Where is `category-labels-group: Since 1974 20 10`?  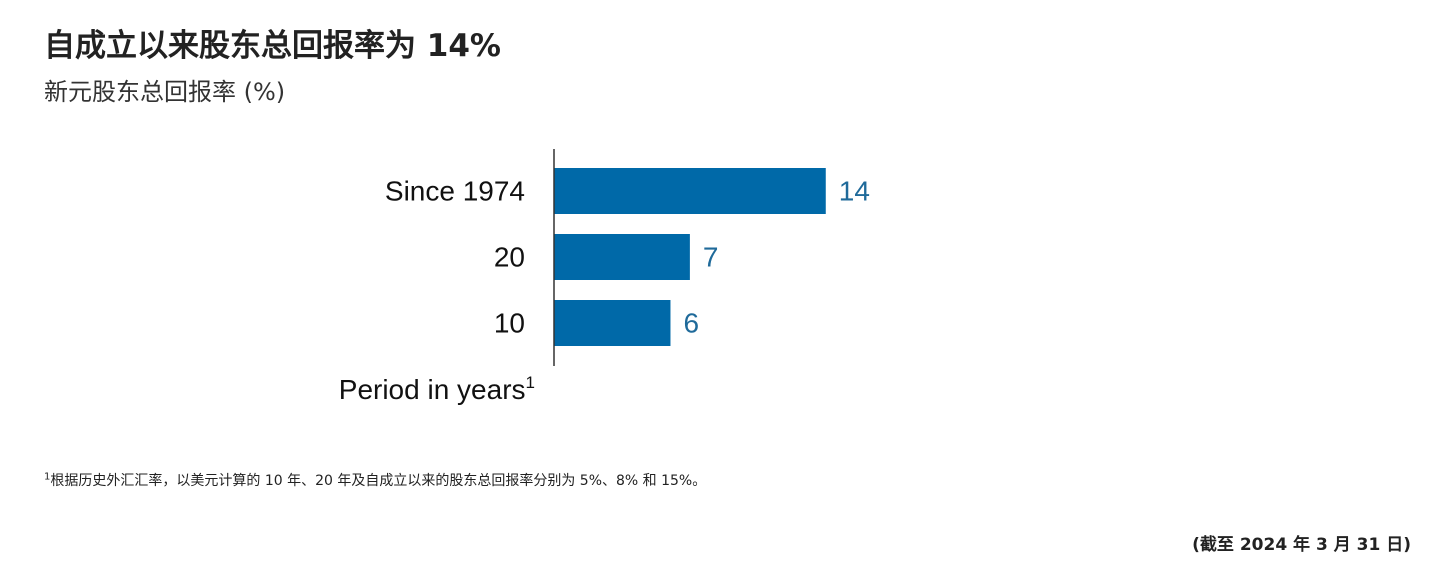
category-labels-group: Since 1974 20 10 is located at coordinates (455, 257).